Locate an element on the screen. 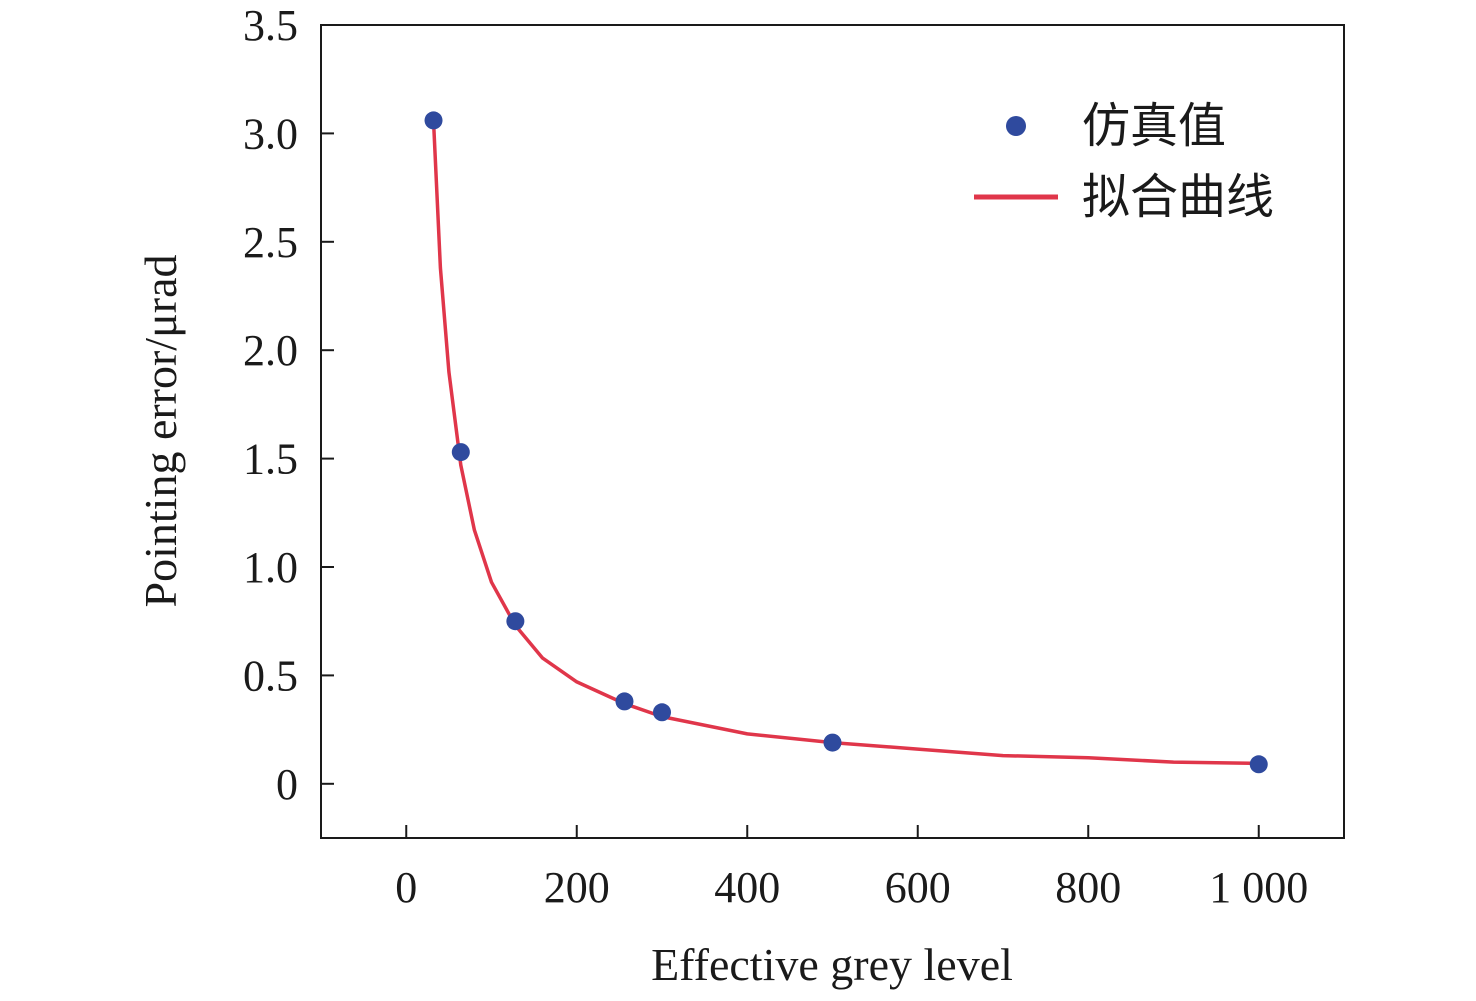  y-tick-label: 2.0 is located at coordinates (270, 350).